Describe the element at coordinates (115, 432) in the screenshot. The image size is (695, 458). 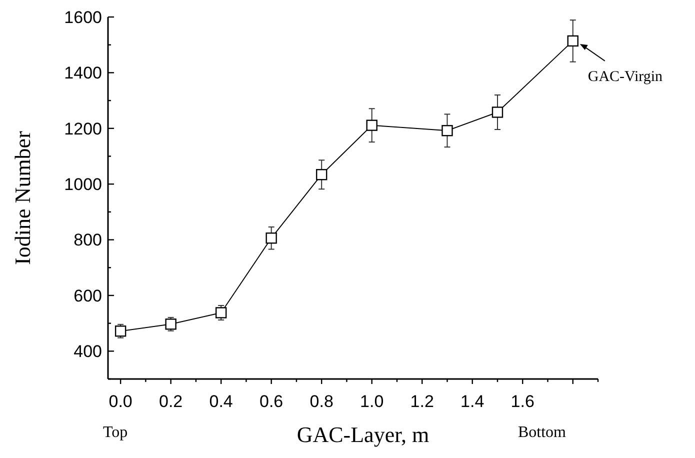
I see `text: Top` at that location.